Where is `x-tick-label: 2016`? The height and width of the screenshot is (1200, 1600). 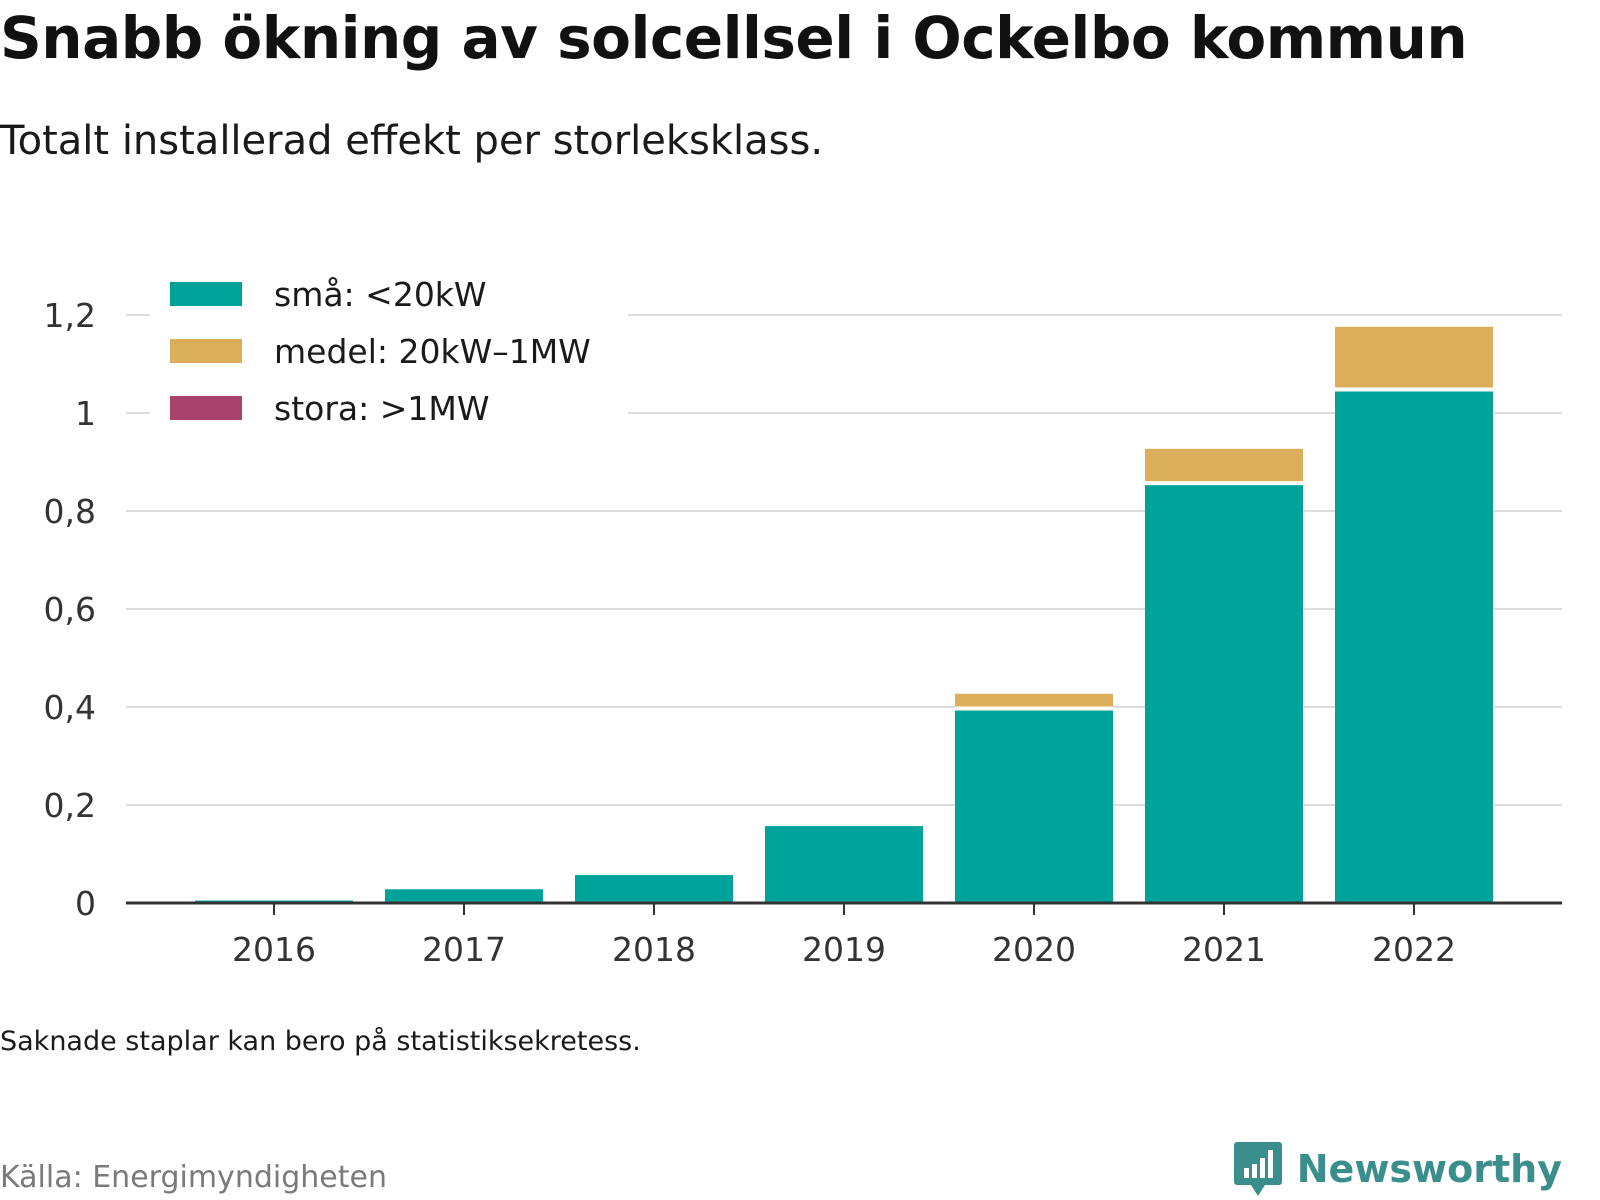
x-tick-label: 2016 is located at coordinates (274, 949).